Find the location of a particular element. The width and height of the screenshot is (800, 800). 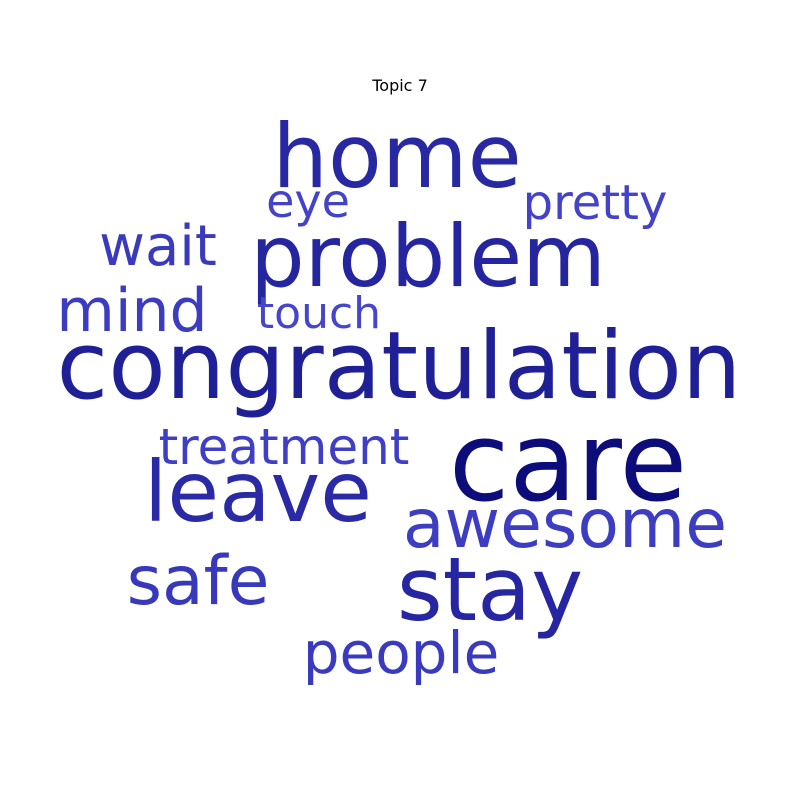

word-congratulation: congratulation is located at coordinates (399, 366).